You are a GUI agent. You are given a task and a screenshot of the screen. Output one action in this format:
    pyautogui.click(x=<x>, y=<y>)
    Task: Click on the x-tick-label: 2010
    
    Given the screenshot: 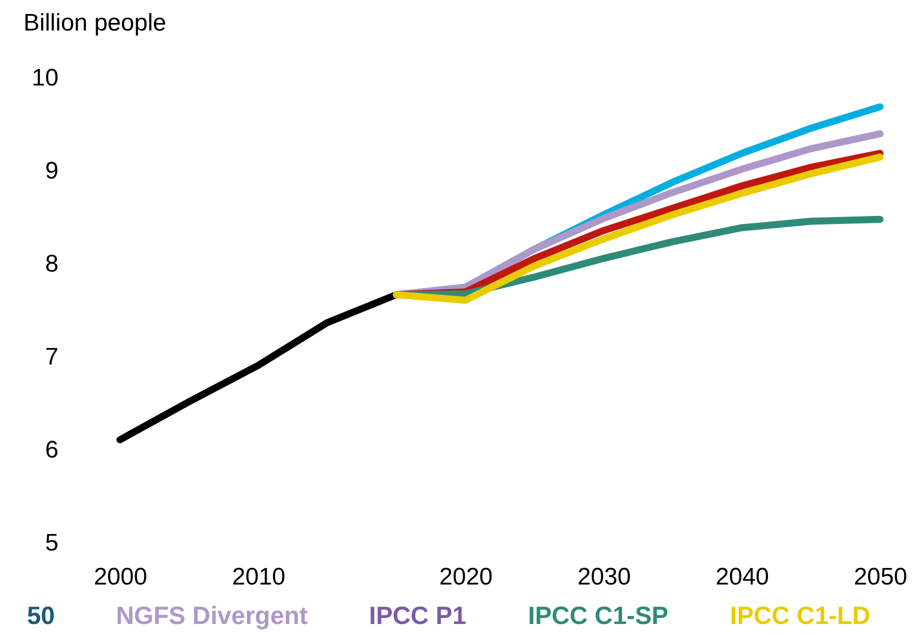 What is the action you would take?
    pyautogui.click(x=259, y=577)
    